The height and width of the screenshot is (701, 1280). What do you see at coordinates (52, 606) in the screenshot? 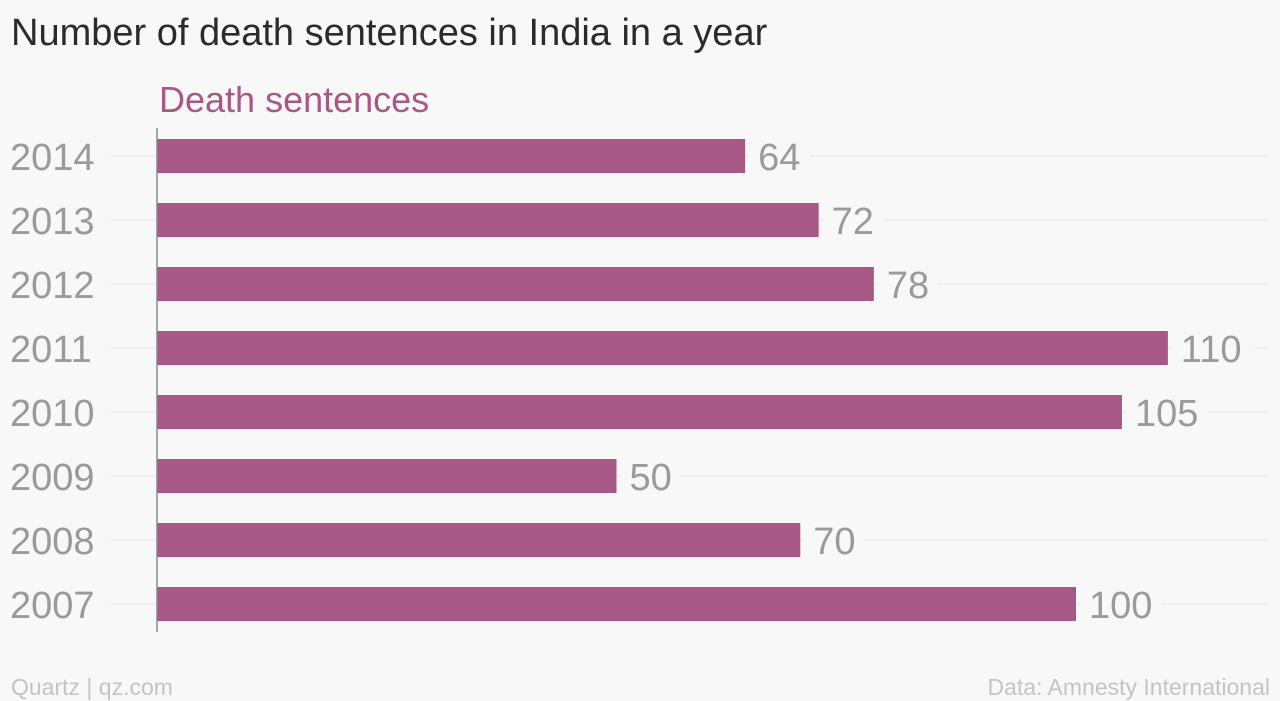
I see `category-label: 2007` at bounding box center [52, 606].